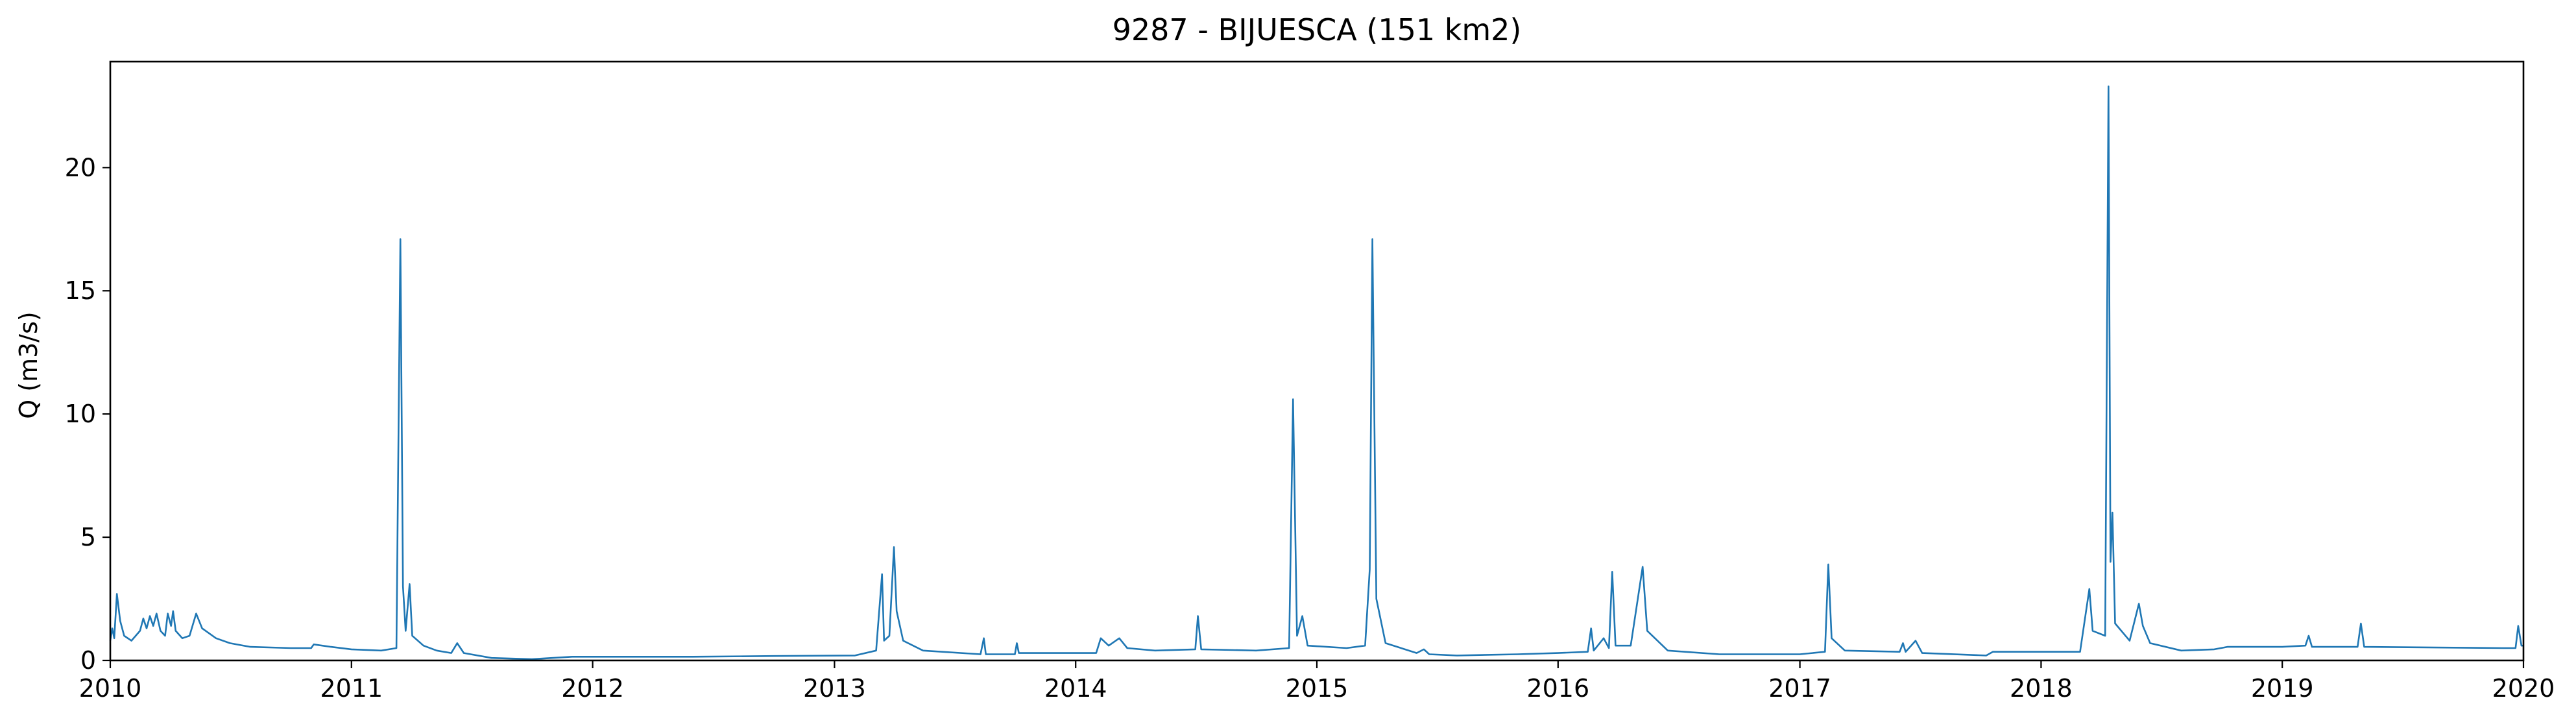 The image size is (2576, 724). I want to click on x-tick-label: 2016, so click(1557, 688).